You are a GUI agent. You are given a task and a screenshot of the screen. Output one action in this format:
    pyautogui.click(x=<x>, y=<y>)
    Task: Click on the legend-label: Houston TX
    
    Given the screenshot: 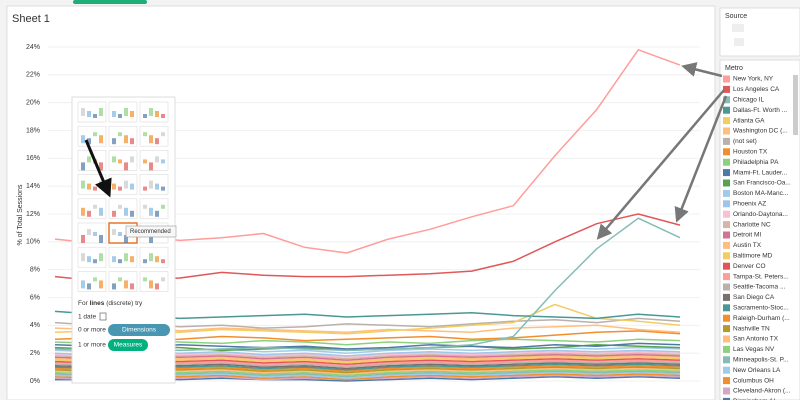 What is the action you would take?
    pyautogui.click(x=750, y=152)
    